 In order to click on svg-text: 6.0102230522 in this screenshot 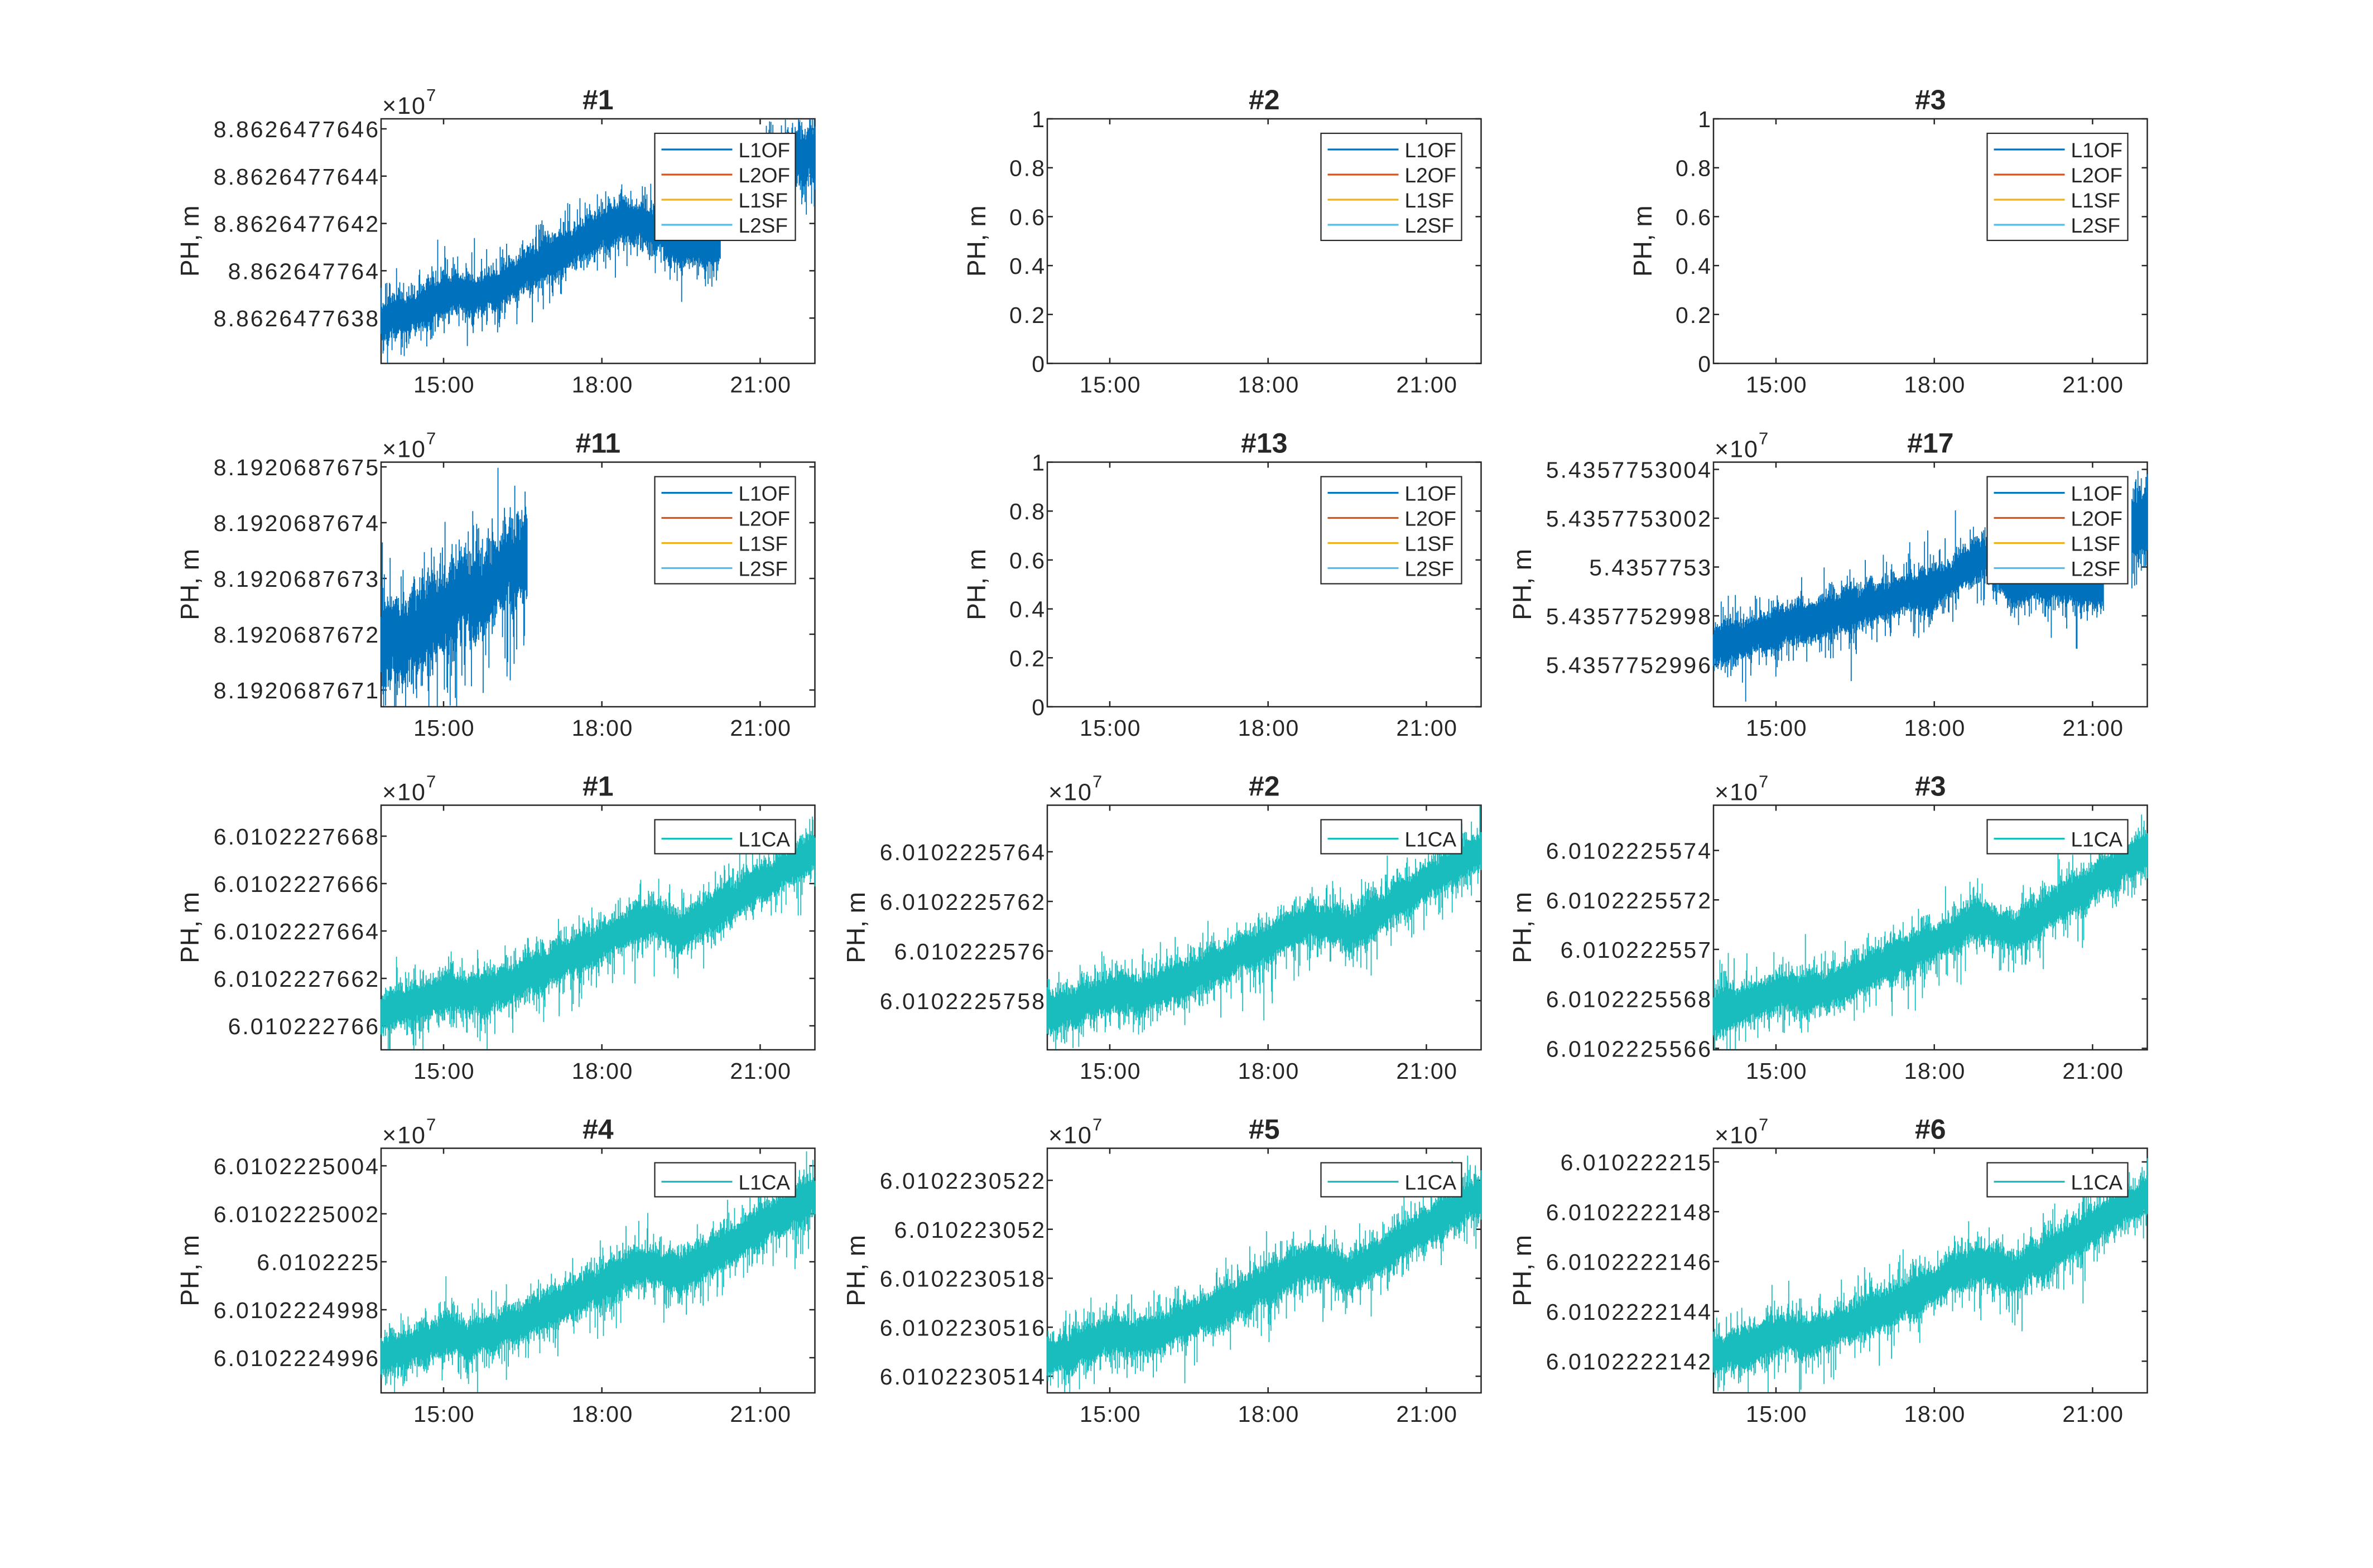, I will do `click(963, 1181)`.